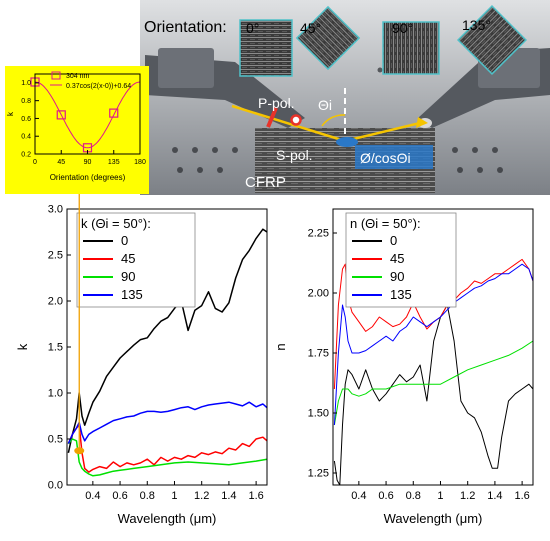  I want to click on y-tick-label: 1.25, so click(318, 474).